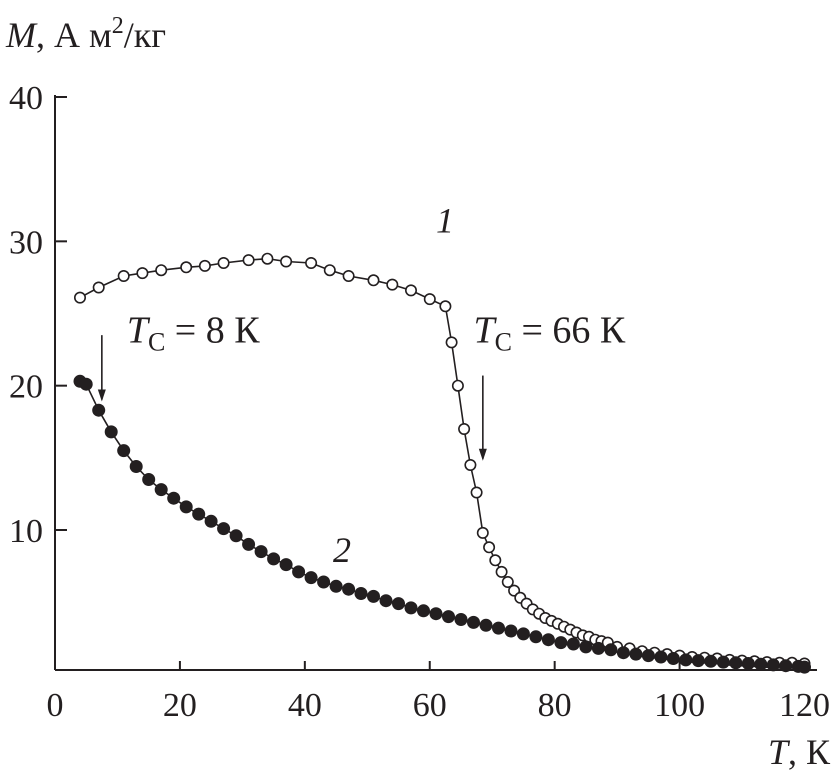 The width and height of the screenshot is (835, 780). I want to click on x-tick-label: 40, so click(305, 705).